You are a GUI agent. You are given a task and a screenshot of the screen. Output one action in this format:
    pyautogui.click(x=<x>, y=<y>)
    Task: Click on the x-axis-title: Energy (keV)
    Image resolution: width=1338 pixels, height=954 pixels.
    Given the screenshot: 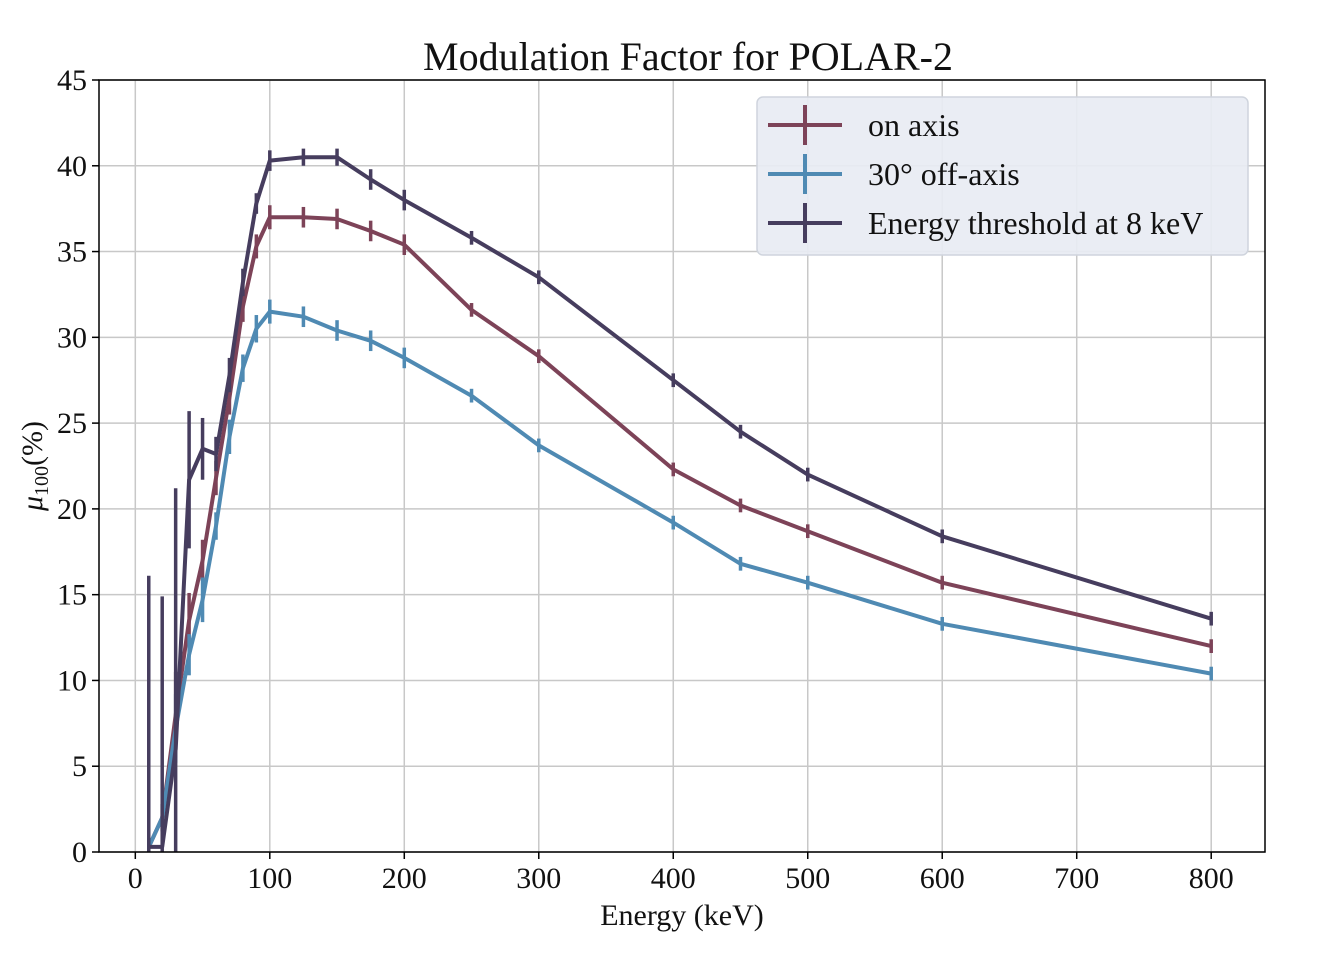 What is the action you would take?
    pyautogui.click(x=682, y=915)
    